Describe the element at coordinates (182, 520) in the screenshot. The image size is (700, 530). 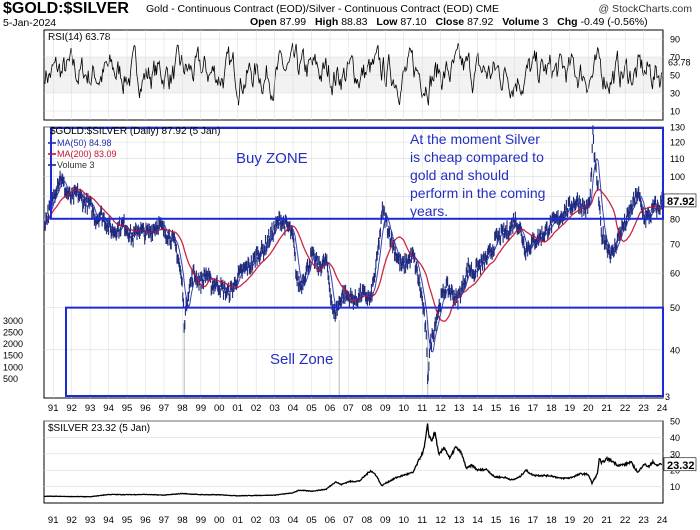
I see `silver-x-tick-label: 98` at that location.